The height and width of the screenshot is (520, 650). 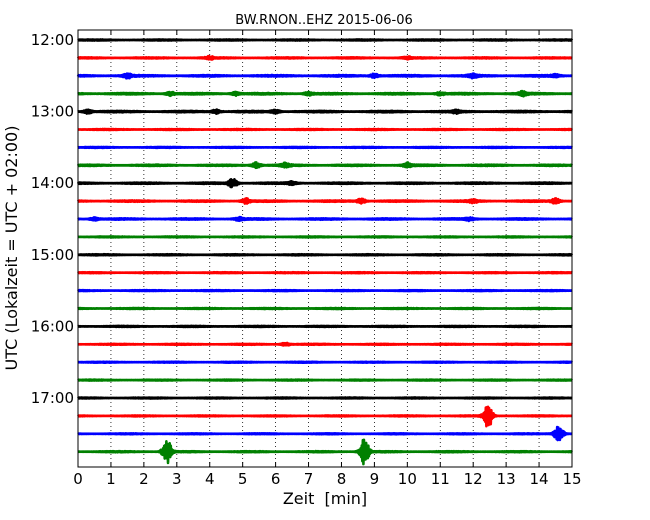 What do you see at coordinates (309, 479) in the screenshot?
I see `x-tick-label: 7` at bounding box center [309, 479].